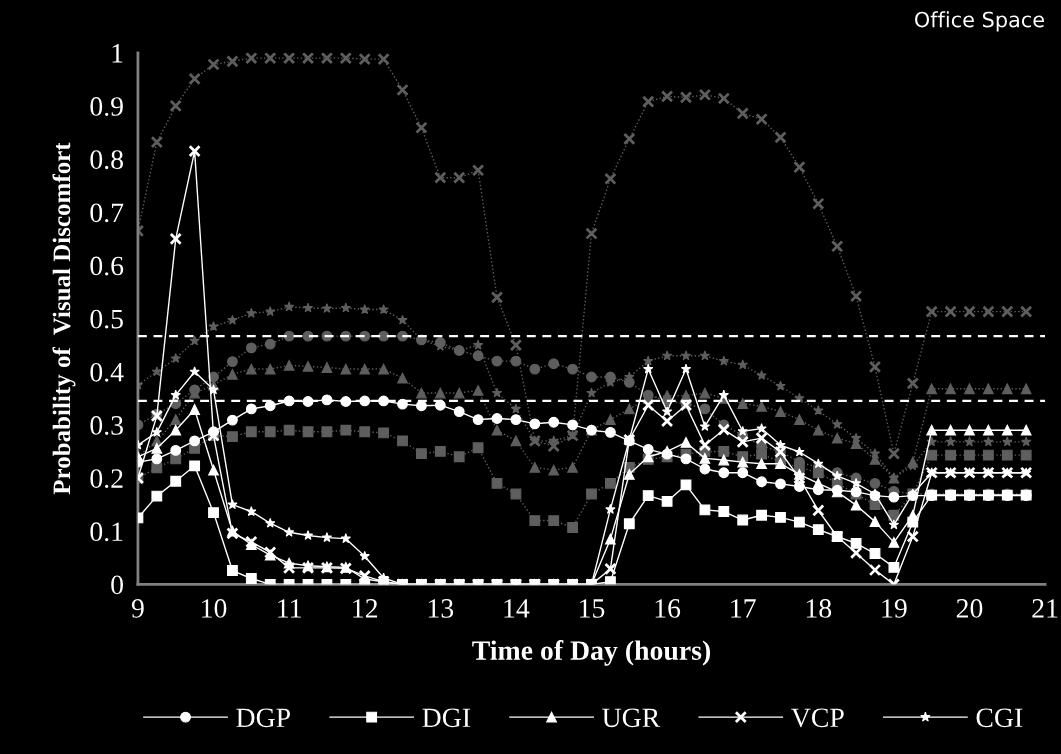 The width and height of the screenshot is (1061, 754). What do you see at coordinates (591, 653) in the screenshot?
I see `x-axis-title: Time of Day (hours)` at bounding box center [591, 653].